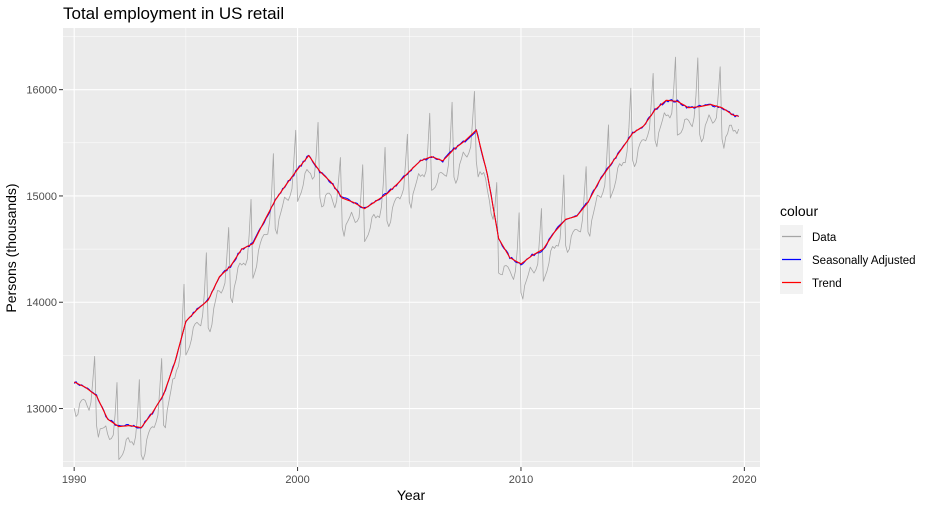 The height and width of the screenshot is (511, 928). Describe the element at coordinates (411, 495) in the screenshot. I see `x-axis-label: Year` at that location.